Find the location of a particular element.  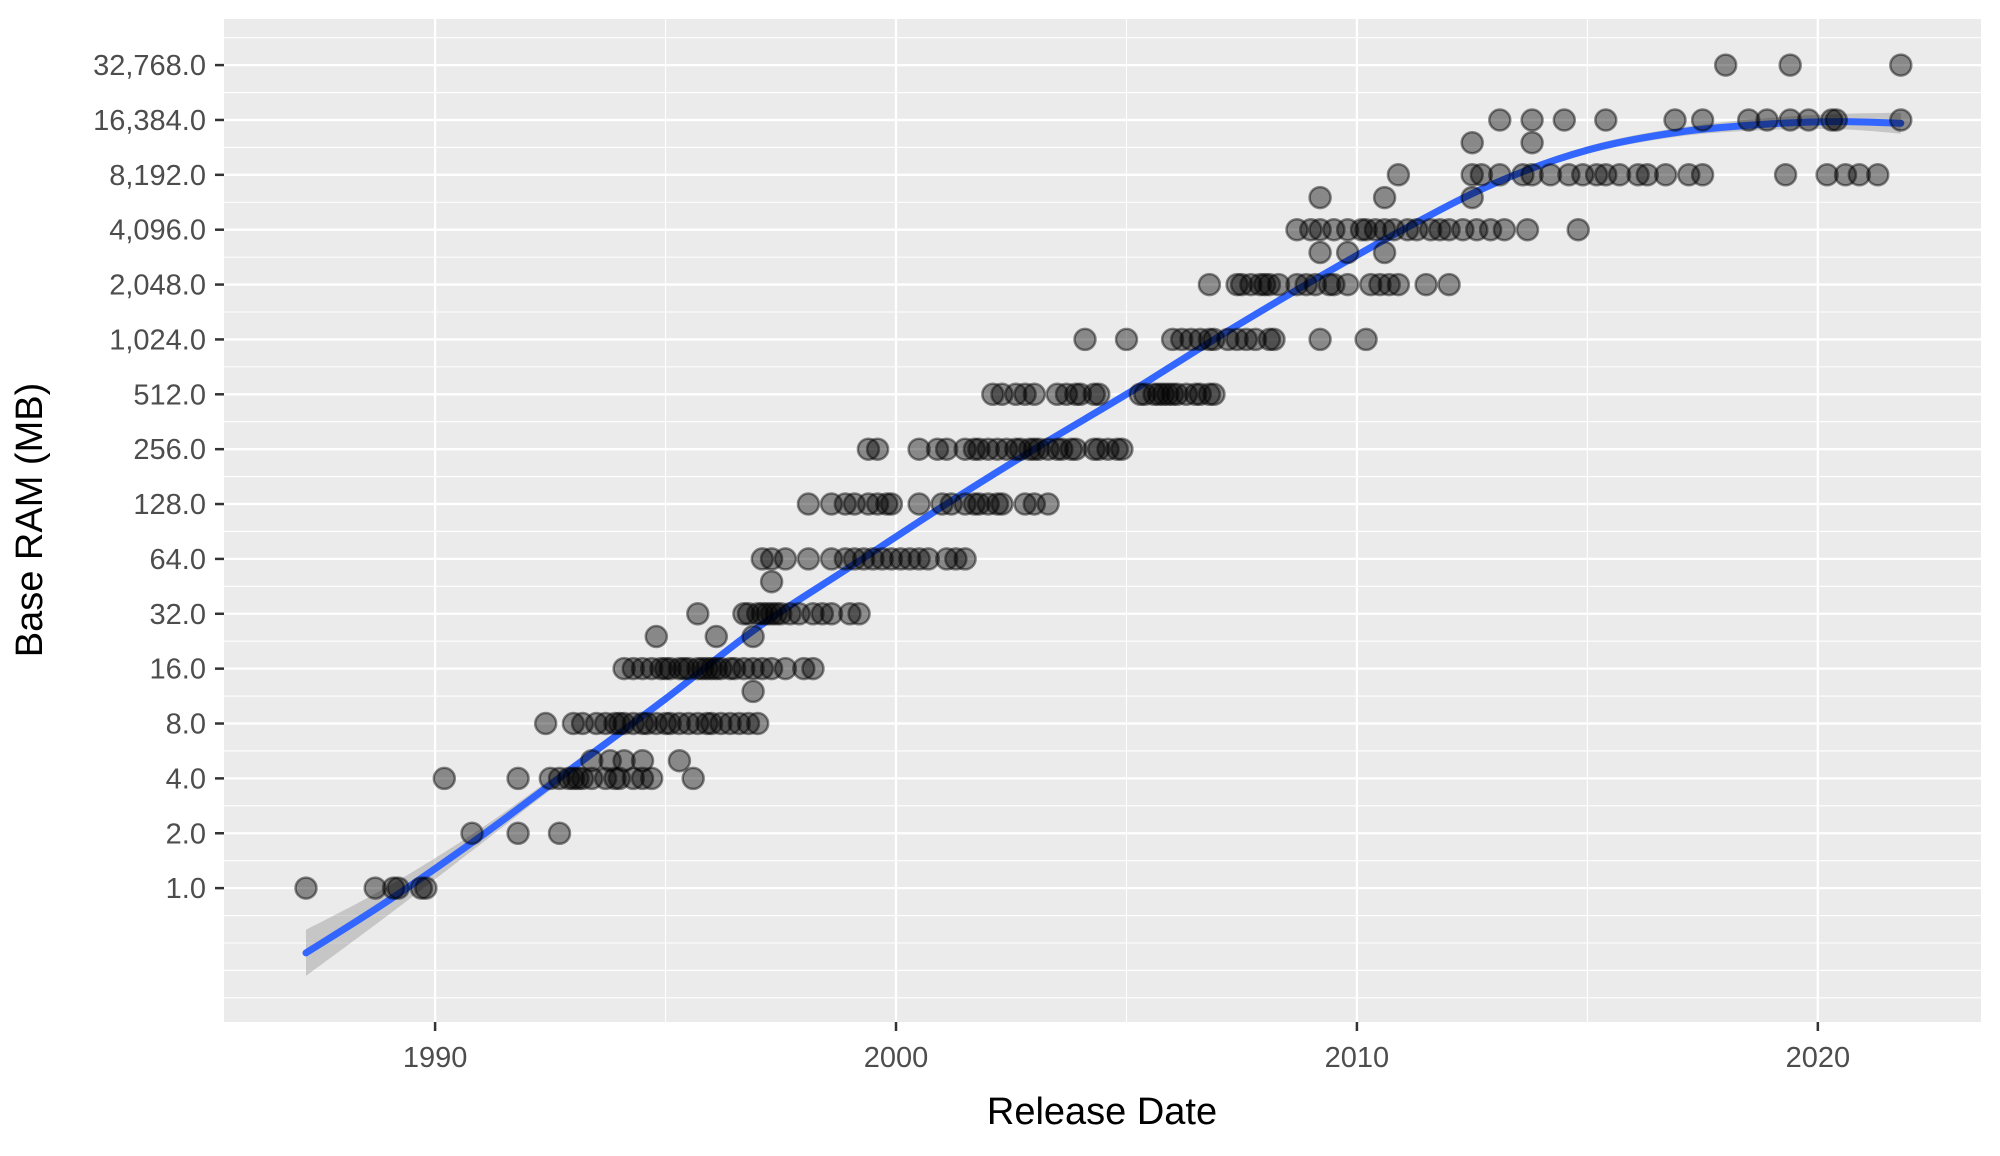

y-tick-label: 4,096.0 is located at coordinates (157, 231).